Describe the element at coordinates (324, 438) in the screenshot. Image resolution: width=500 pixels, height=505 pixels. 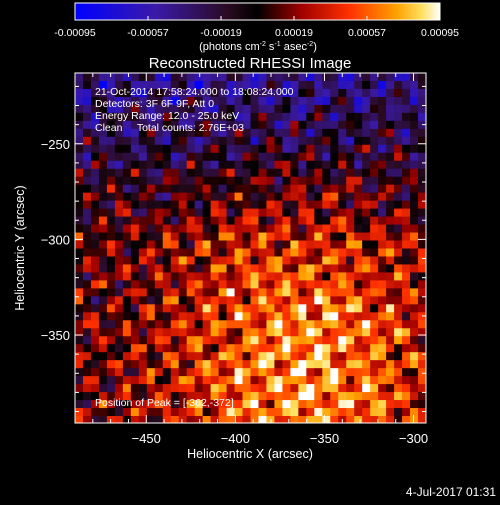
I see `x-tick-label: −350` at that location.